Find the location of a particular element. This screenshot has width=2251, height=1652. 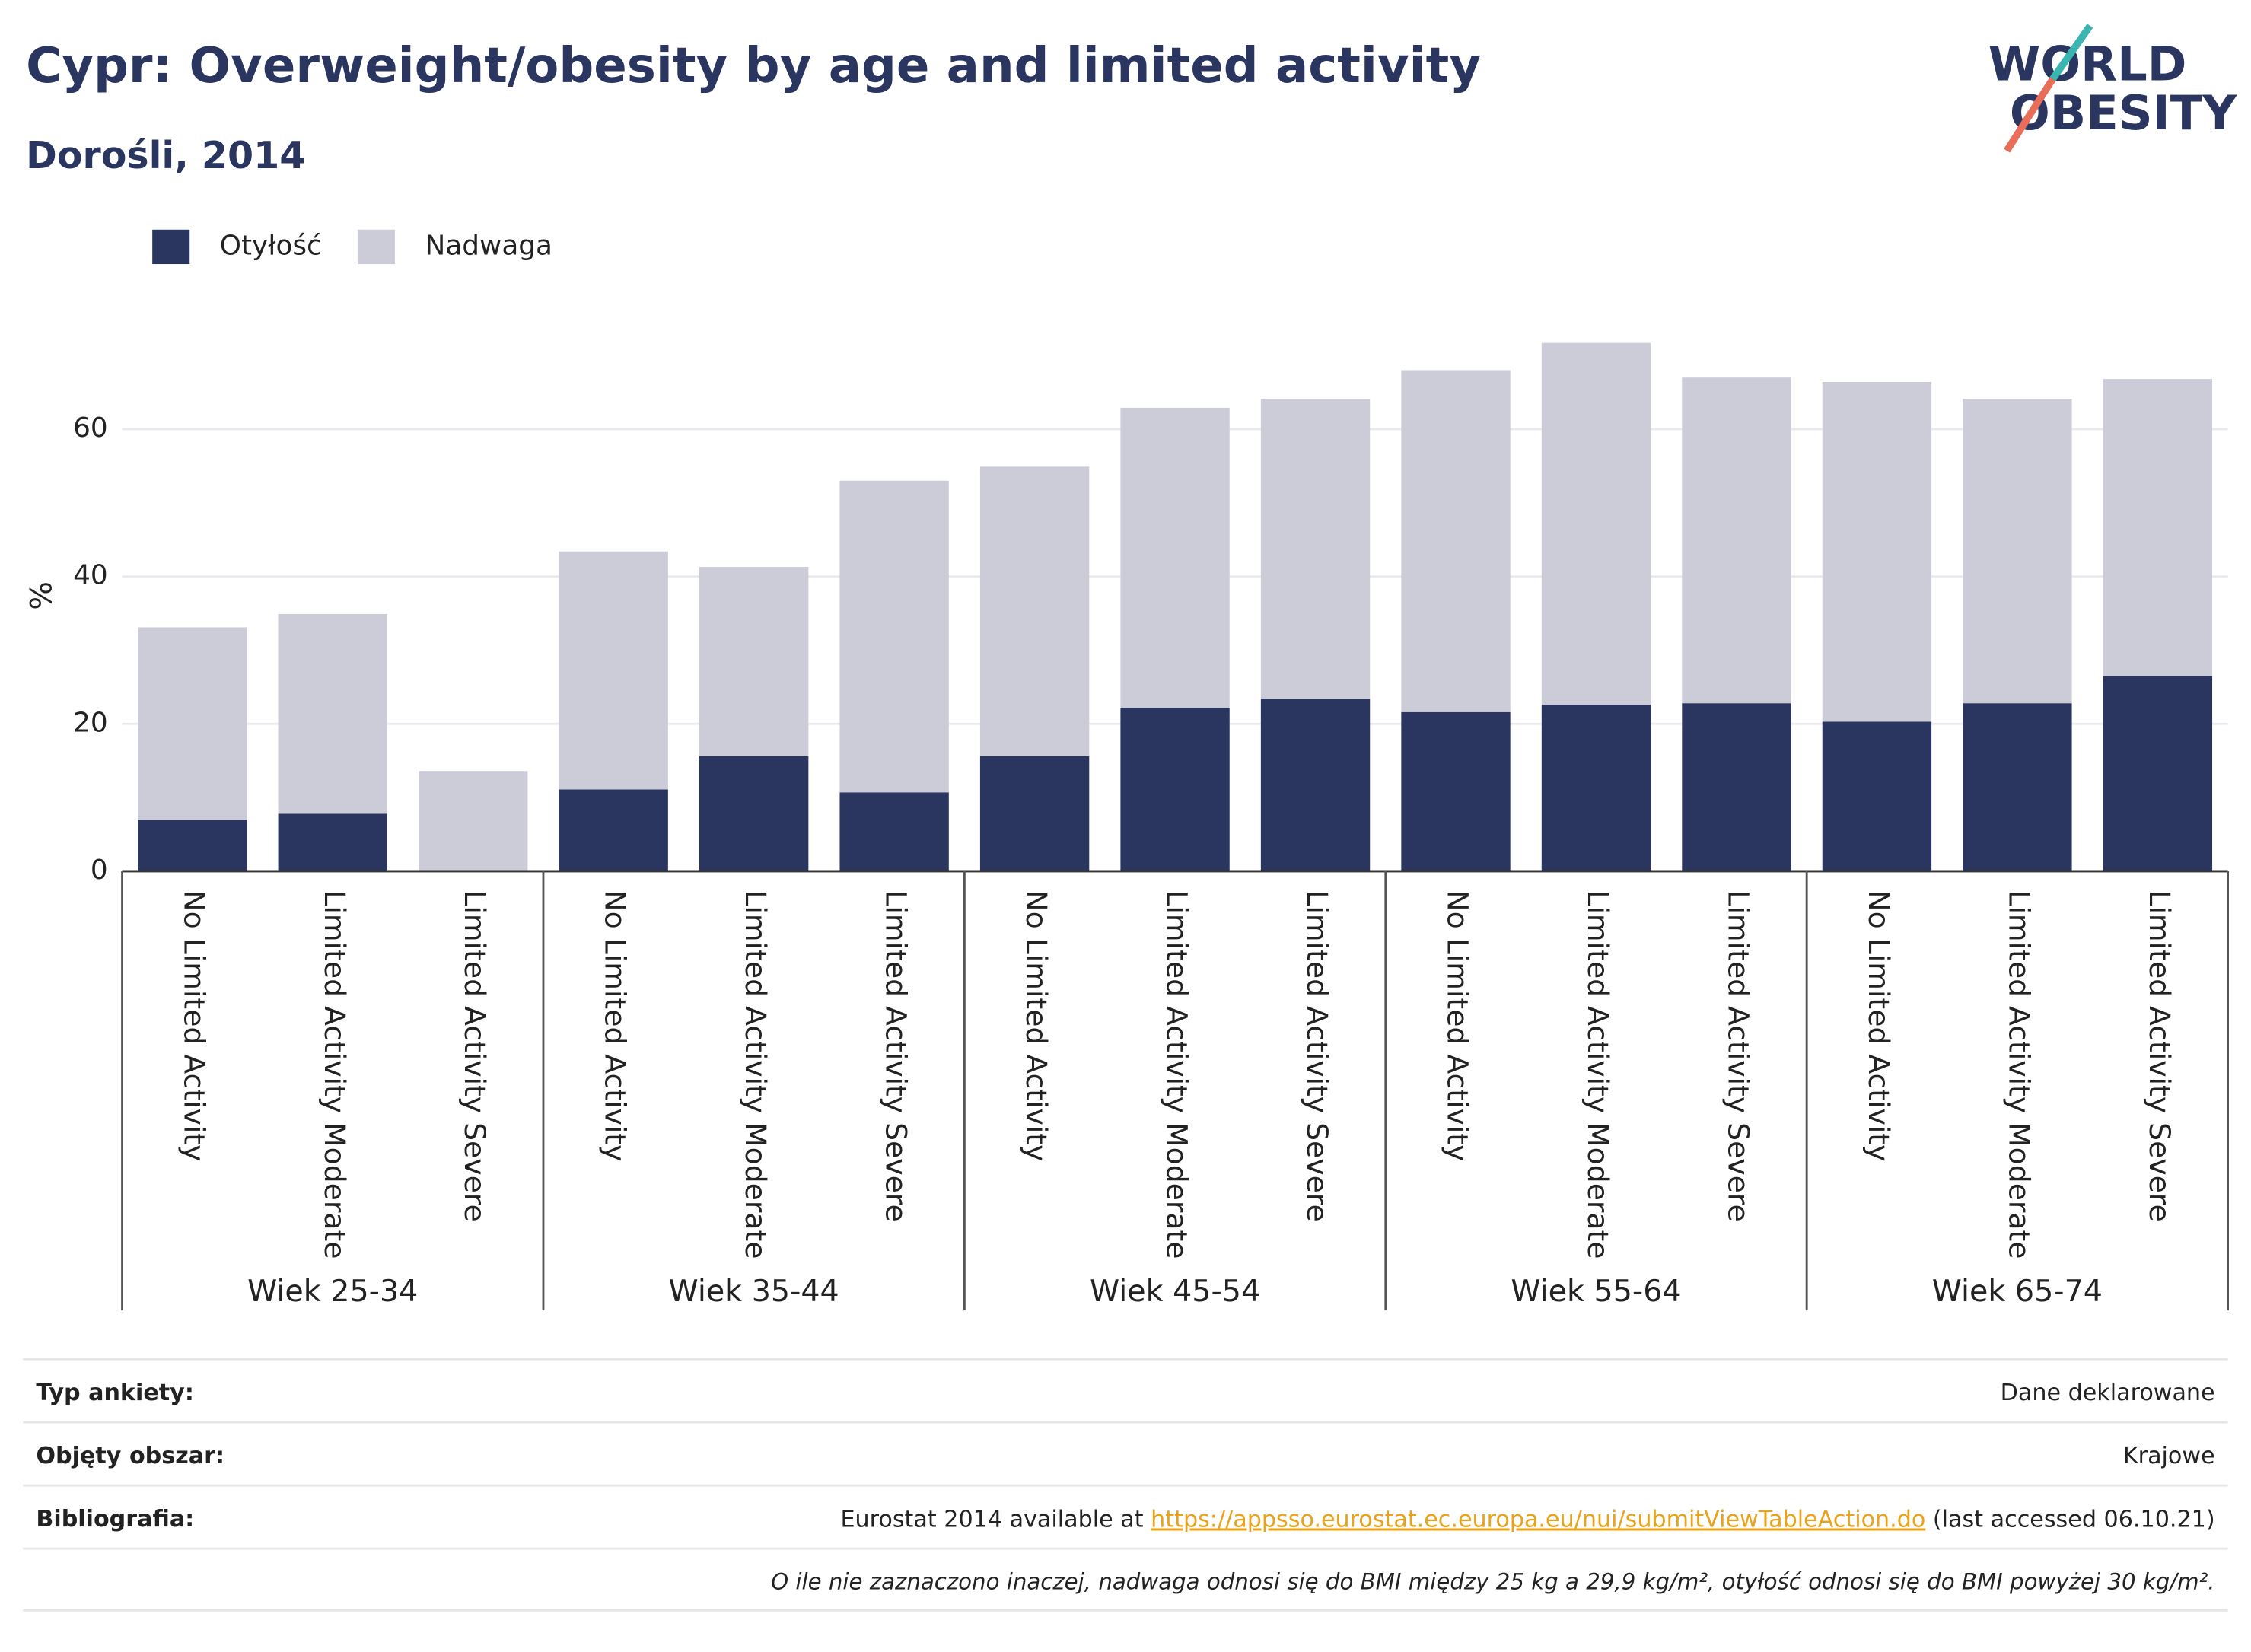

chart-subtitle: Dorośli, 2014 is located at coordinates (165, 155).